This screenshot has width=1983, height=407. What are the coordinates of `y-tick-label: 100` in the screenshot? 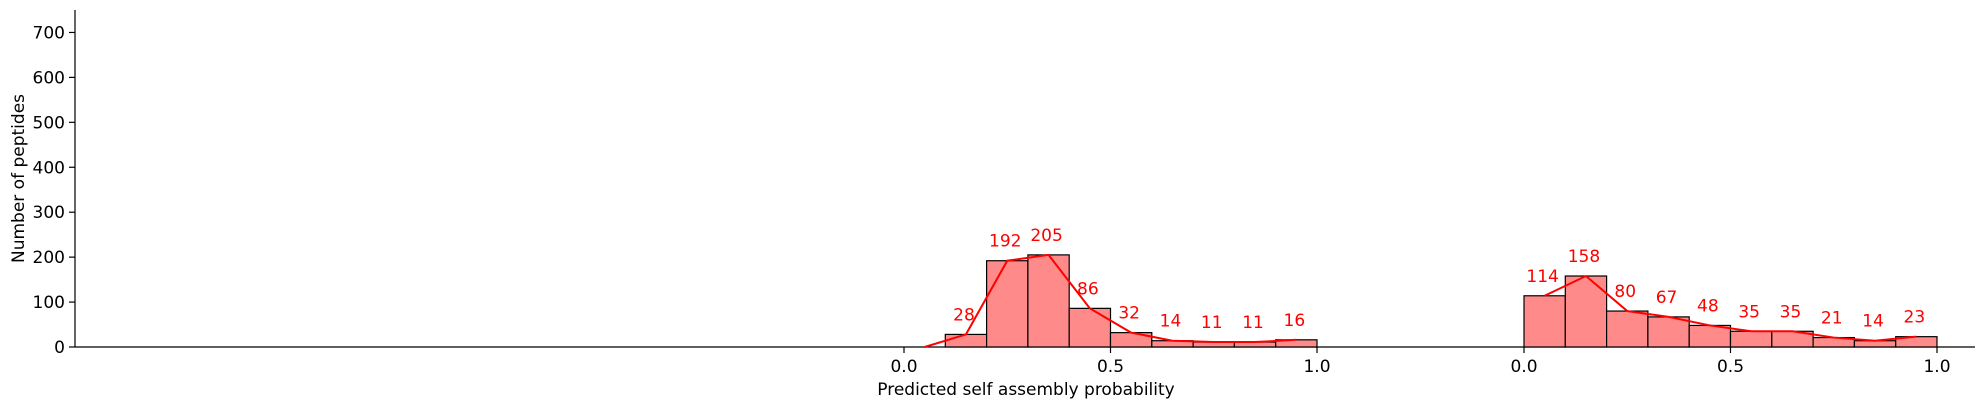 It's located at (49, 303).